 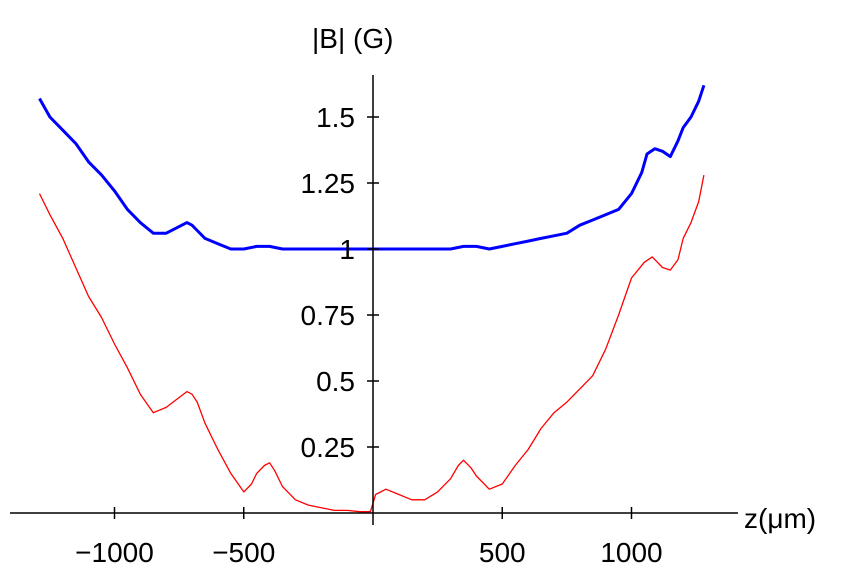 I want to click on y-tick-label: 0.75, so click(x=328, y=315).